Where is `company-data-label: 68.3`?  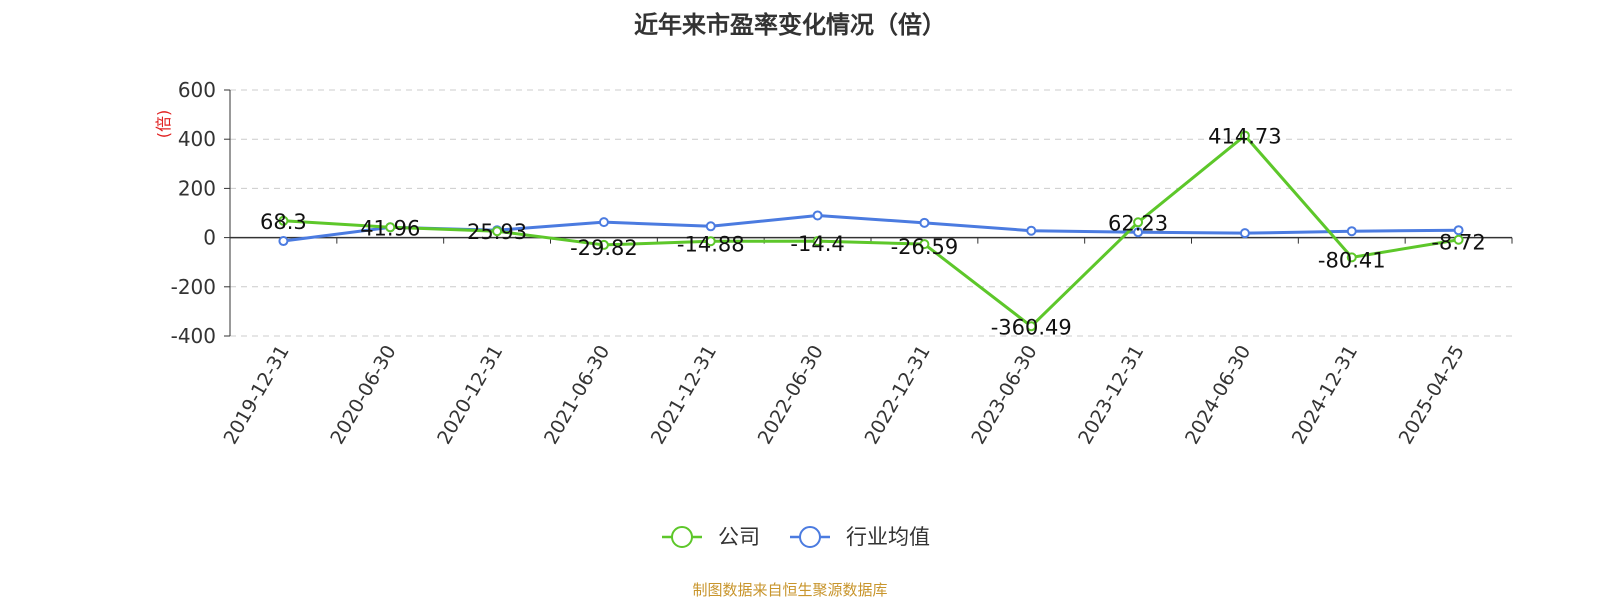 company-data-label: 68.3 is located at coordinates (283, 222).